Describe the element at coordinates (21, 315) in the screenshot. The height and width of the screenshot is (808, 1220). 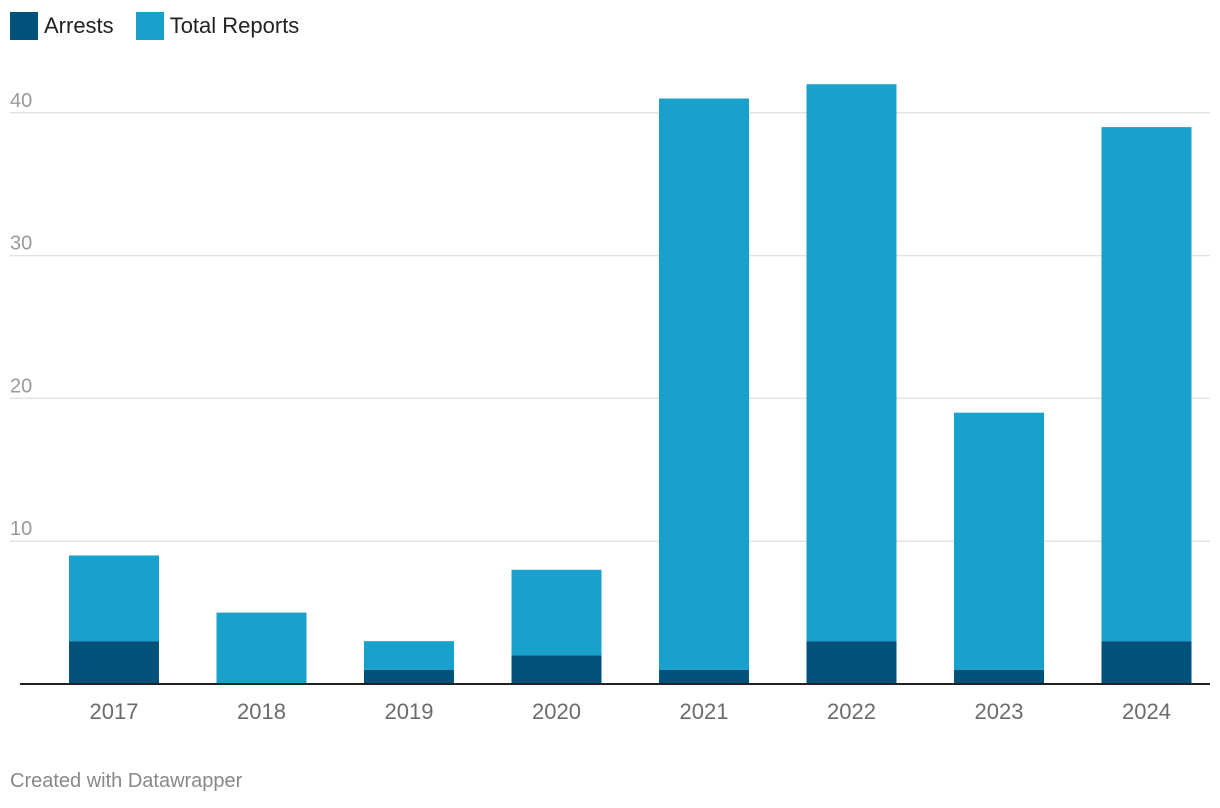
I see `y-axis-ticks: 10 20 30 40` at that location.